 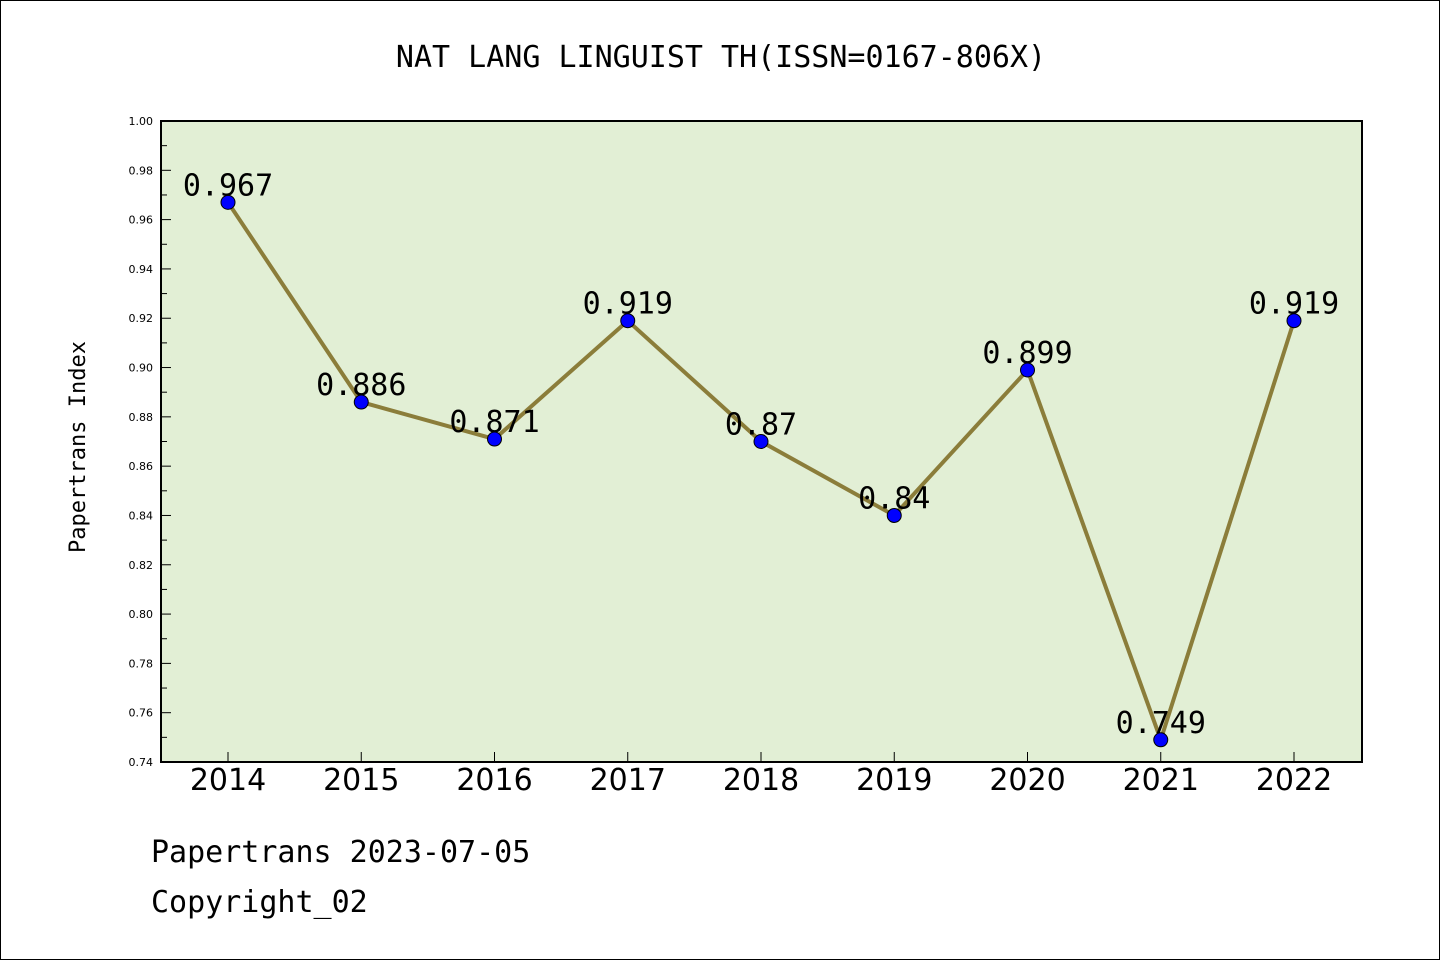 I want to click on y-tick-label: 0.94, so click(x=141, y=269).